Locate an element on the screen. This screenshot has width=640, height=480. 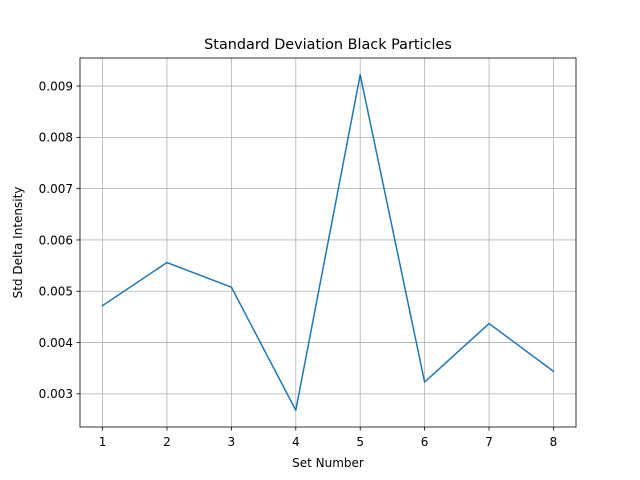
y-tick-label: 0.005 is located at coordinates (56, 292).